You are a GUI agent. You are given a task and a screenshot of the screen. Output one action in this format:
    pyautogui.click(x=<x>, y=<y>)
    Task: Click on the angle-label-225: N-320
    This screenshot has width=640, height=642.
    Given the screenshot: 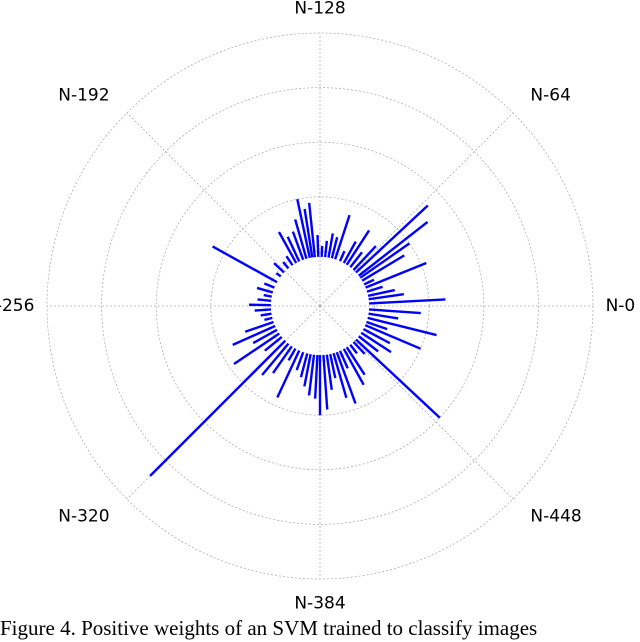 What is the action you would take?
    pyautogui.click(x=83, y=516)
    